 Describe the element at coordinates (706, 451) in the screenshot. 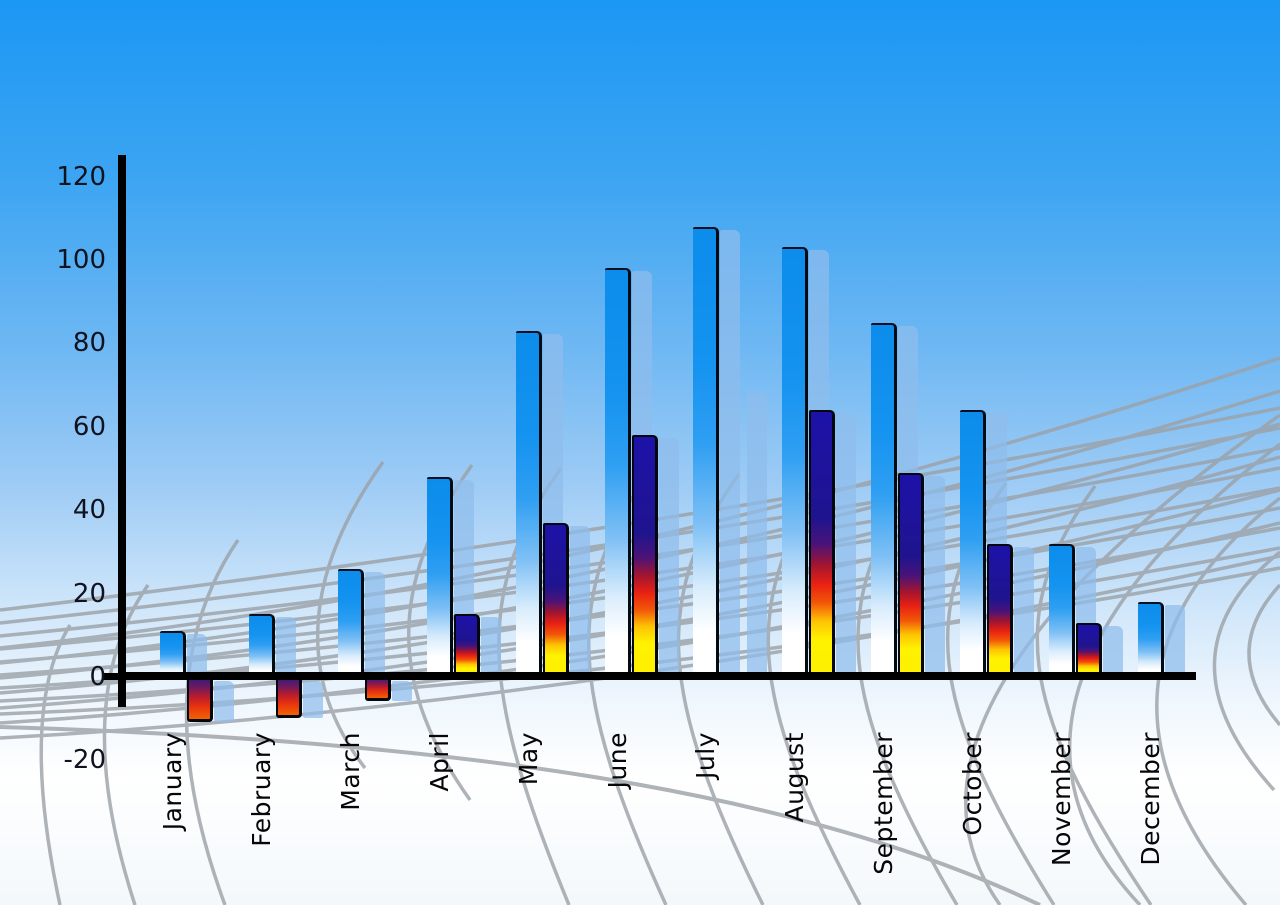

I see `bar-july-primary` at that location.